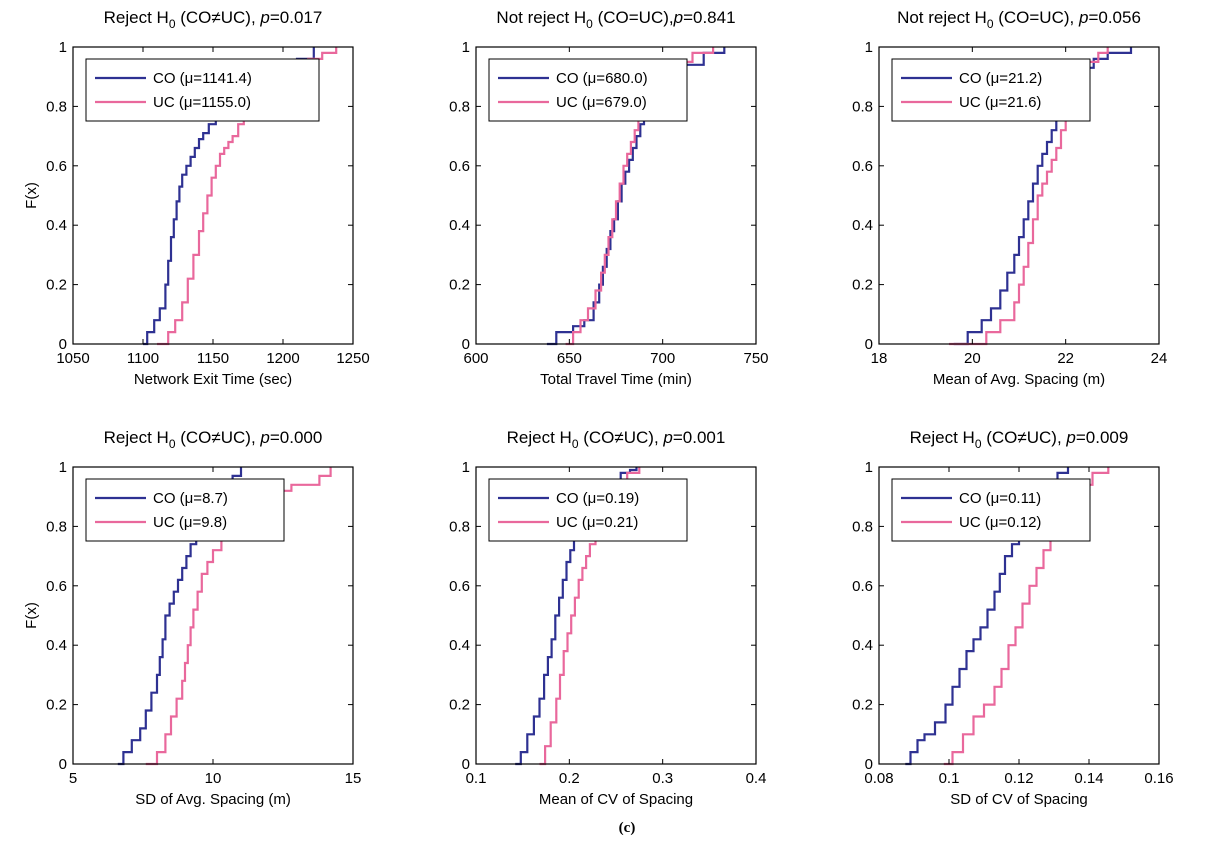  What do you see at coordinates (972, 358) in the screenshot?
I see `x-tick-label: 20` at bounding box center [972, 358].